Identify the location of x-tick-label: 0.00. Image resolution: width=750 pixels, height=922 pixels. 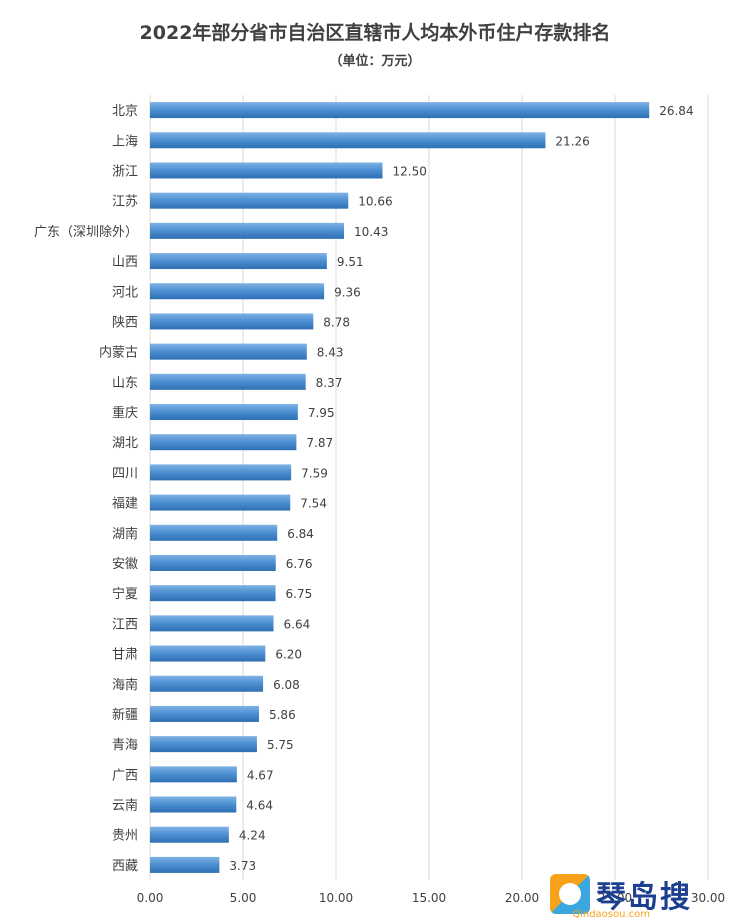
(150, 898).